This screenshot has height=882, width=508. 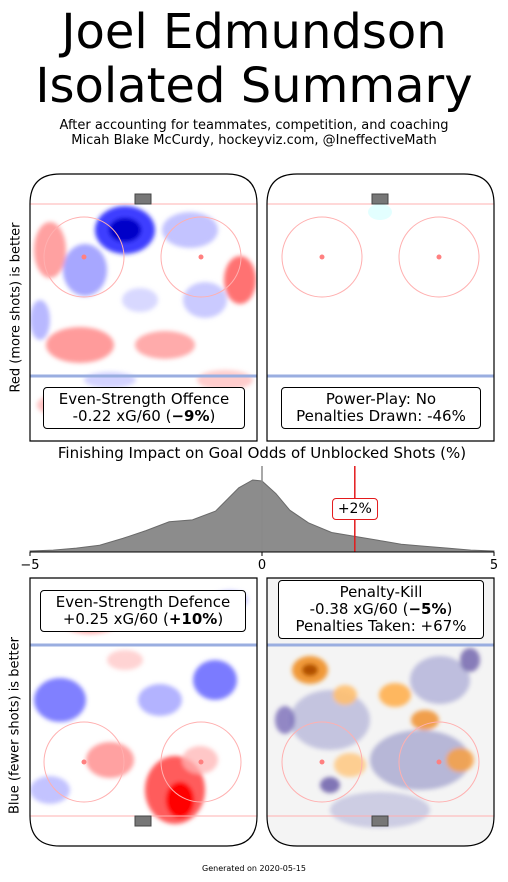 What do you see at coordinates (380, 712) in the screenshot?
I see `pk-rink-outline` at bounding box center [380, 712].